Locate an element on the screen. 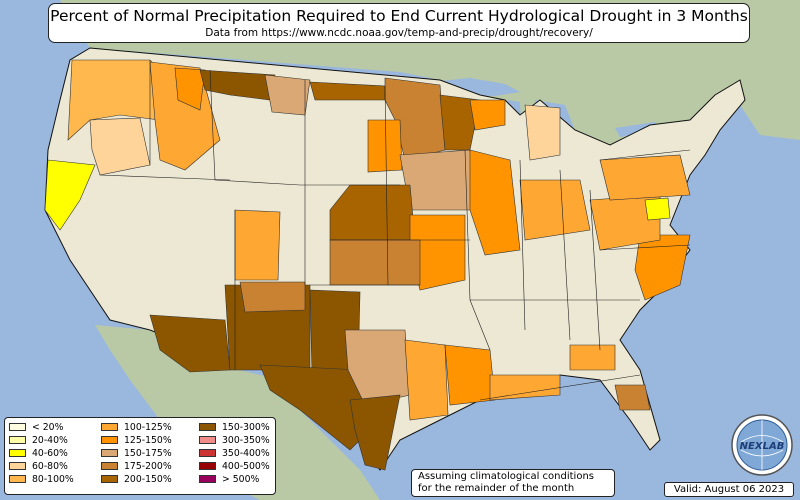  legend-item: 300-350% is located at coordinates (234, 440).